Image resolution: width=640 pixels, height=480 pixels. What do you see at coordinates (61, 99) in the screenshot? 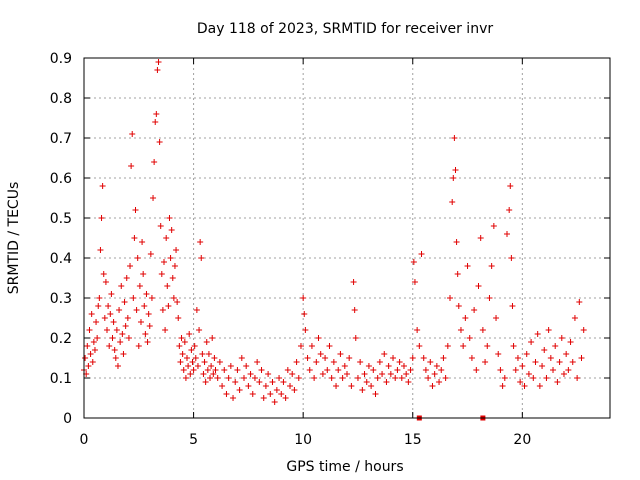
I see `y-tick-label: 0.8` at bounding box center [61, 99].